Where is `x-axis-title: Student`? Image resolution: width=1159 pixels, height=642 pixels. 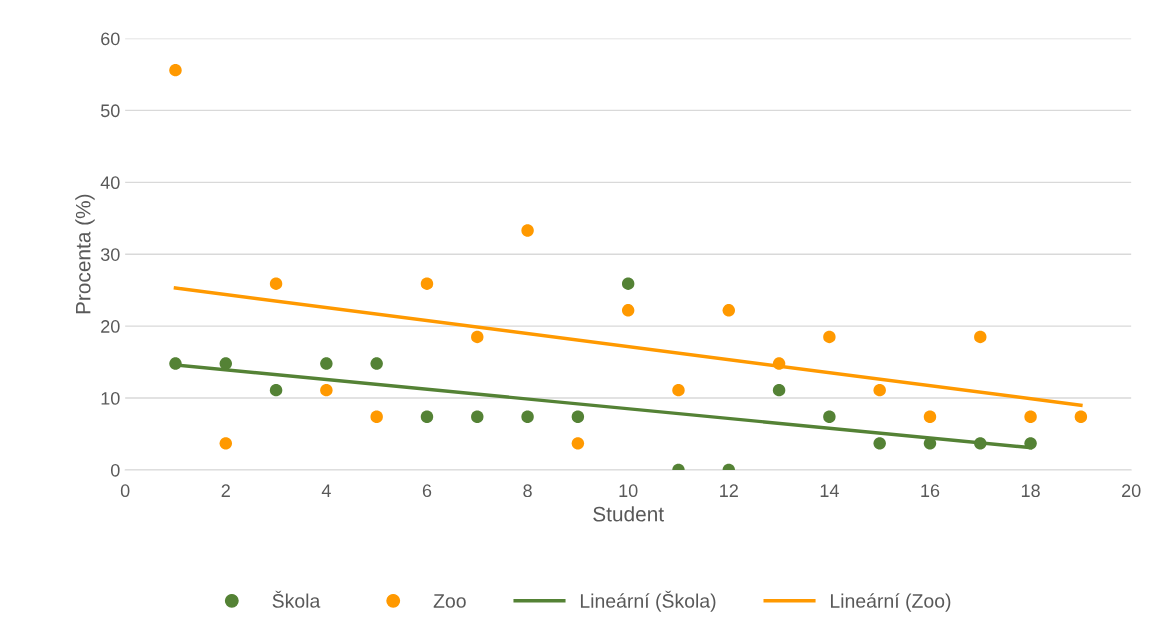
x-axis-title: Student is located at coordinates (628, 514).